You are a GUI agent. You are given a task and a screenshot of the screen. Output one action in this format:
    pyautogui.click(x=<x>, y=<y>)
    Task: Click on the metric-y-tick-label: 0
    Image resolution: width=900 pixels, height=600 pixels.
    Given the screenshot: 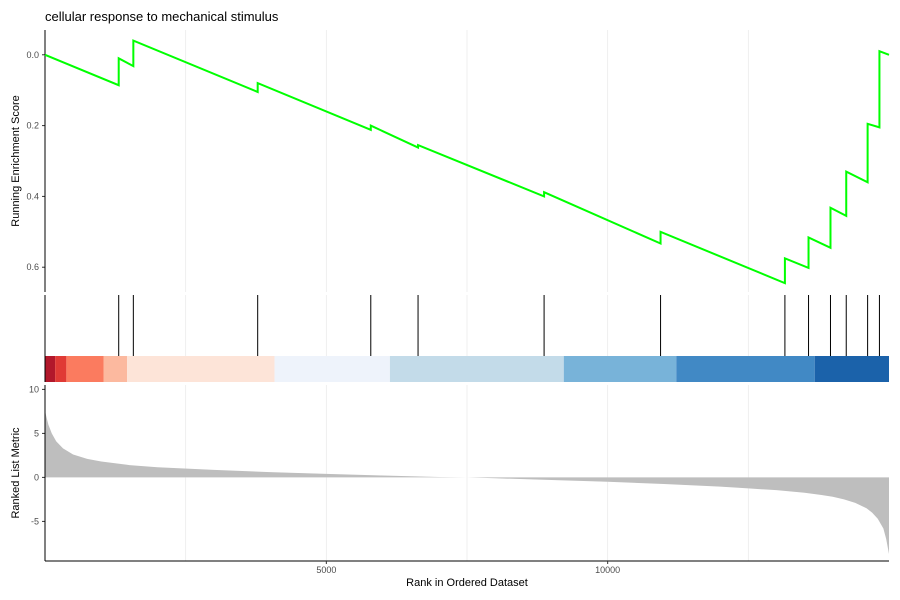 What is the action you would take?
    pyautogui.click(x=36, y=477)
    